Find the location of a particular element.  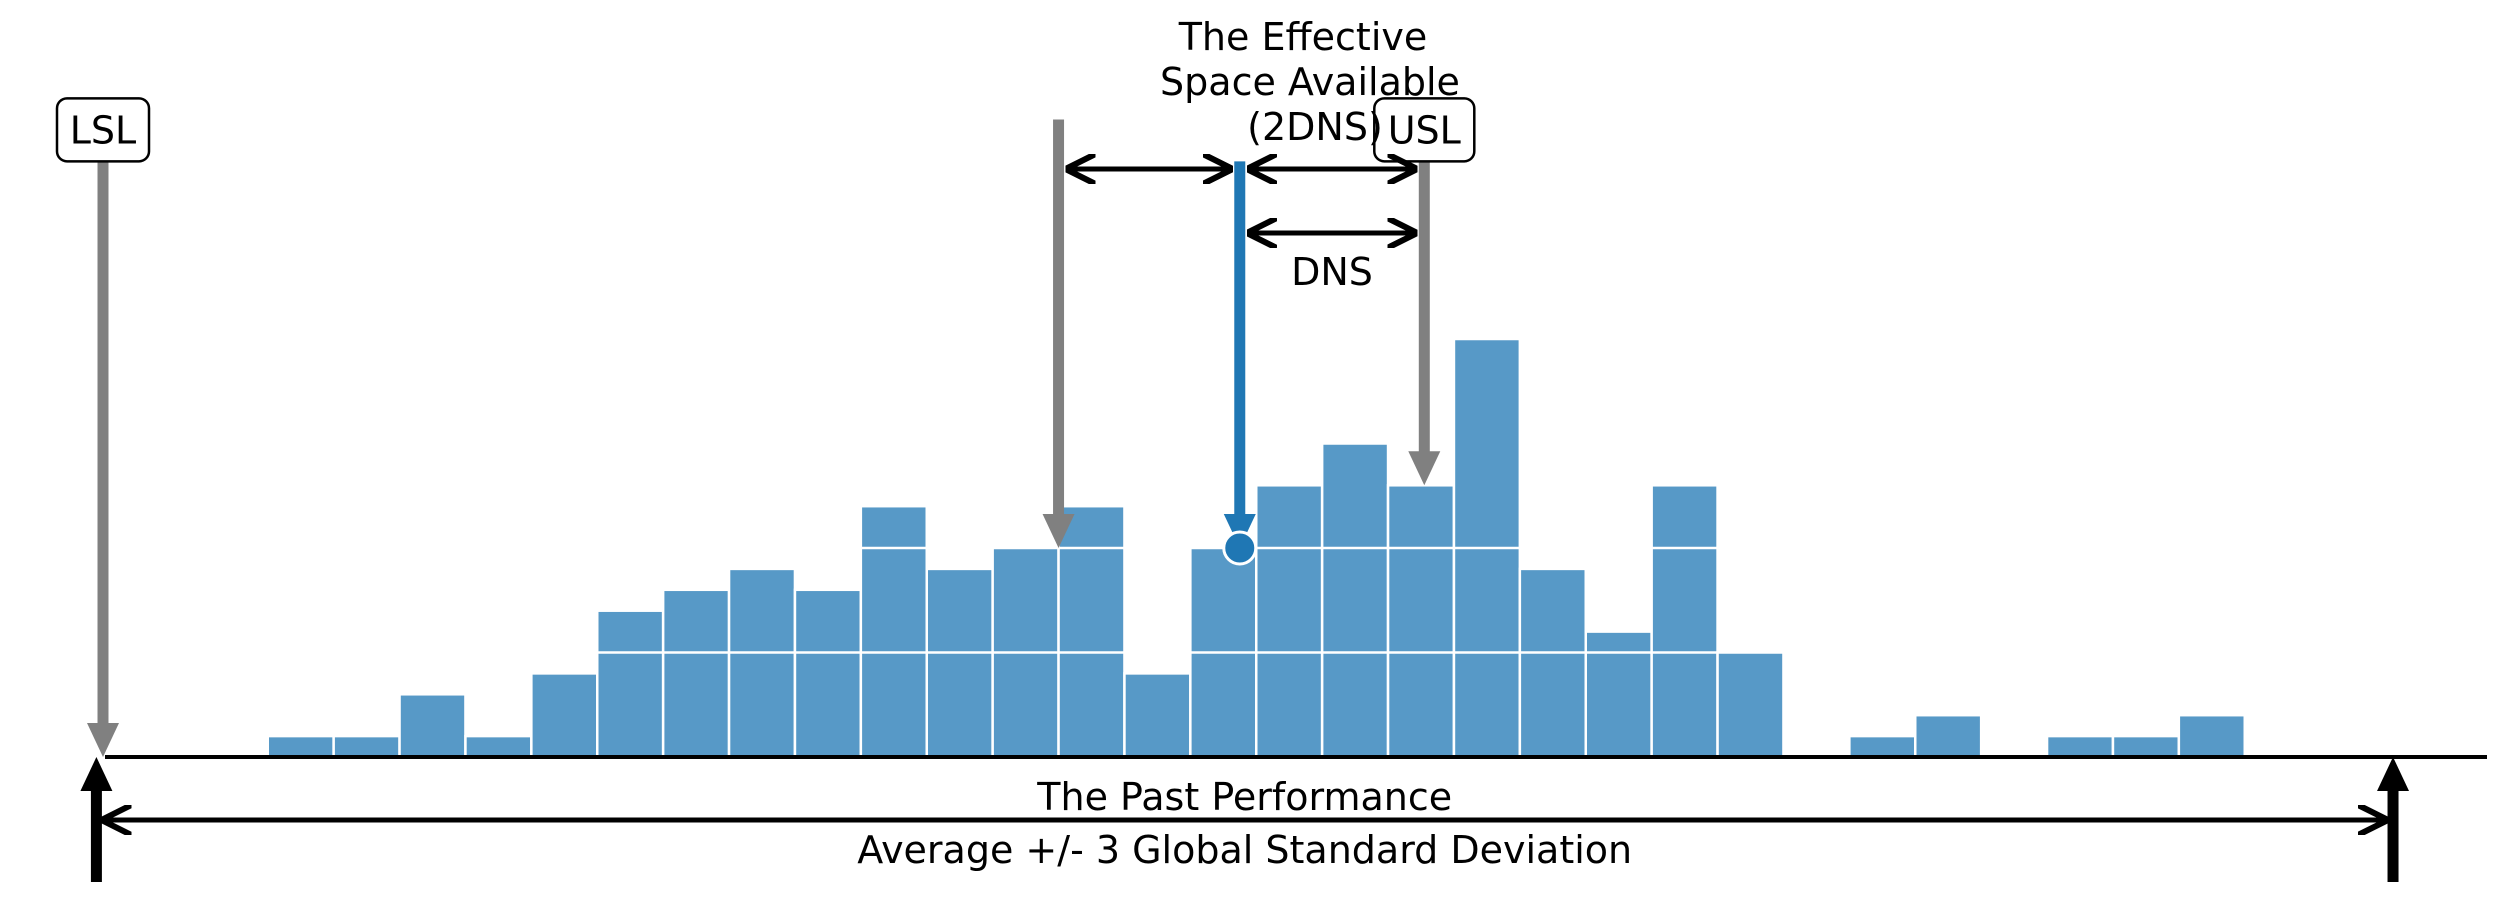

effective-space-label-line: The Effective is located at coordinates (1303, 37).